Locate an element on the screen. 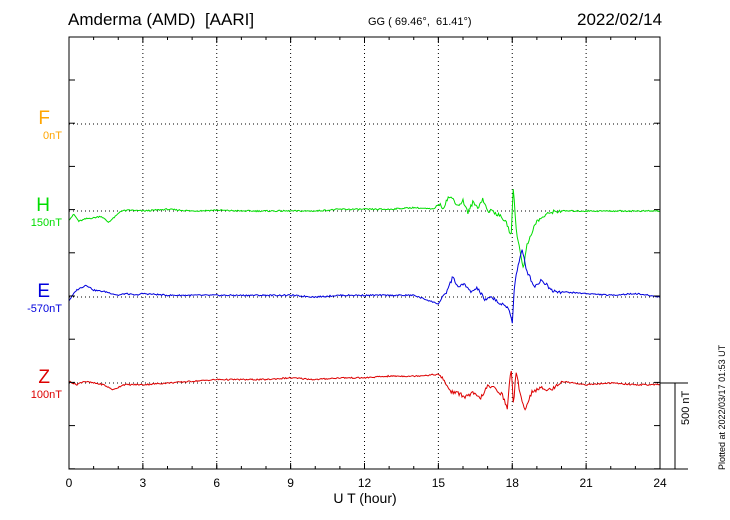  x-tick-label: 0 is located at coordinates (69, 483).